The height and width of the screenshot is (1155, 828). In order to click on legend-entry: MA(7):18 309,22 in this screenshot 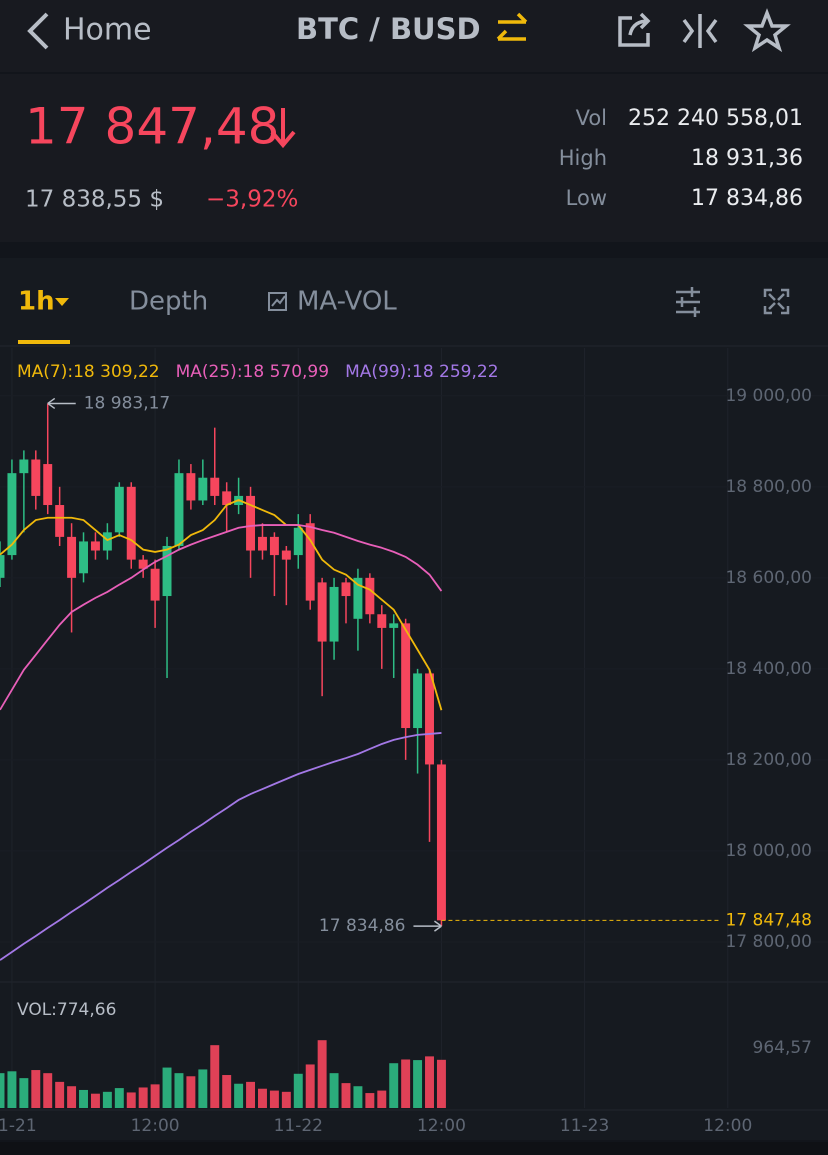, I will do `click(88, 372)`.